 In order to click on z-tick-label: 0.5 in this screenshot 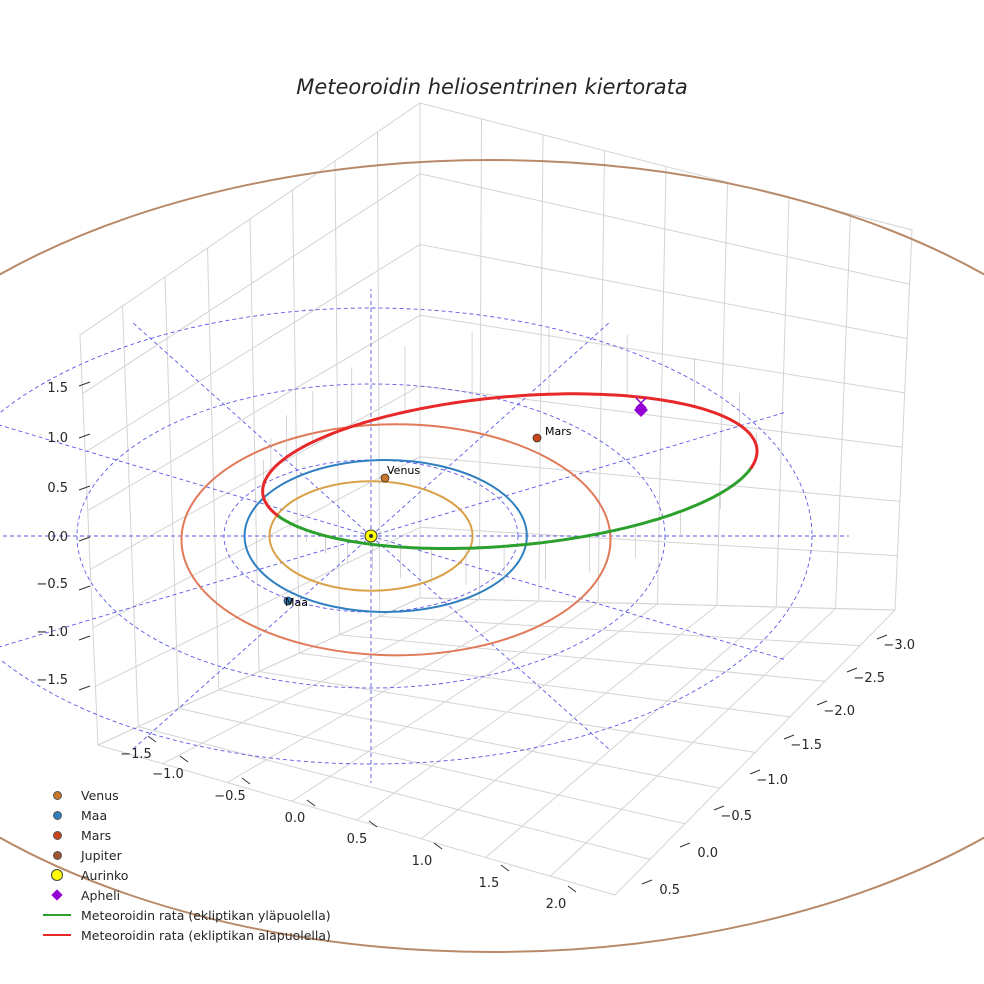, I will do `click(57, 488)`.